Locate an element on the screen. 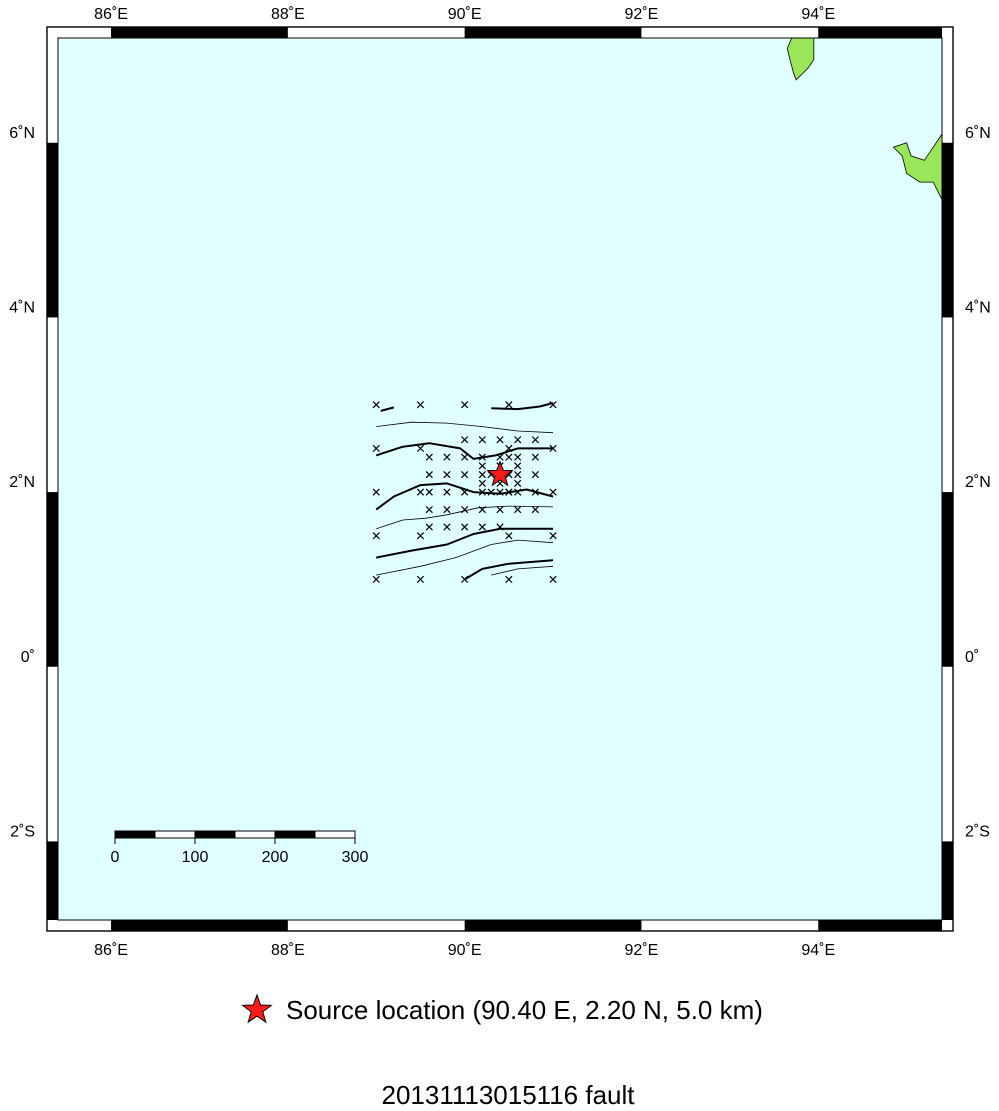  lon-tick-label: 86˚E is located at coordinates (111, 14).